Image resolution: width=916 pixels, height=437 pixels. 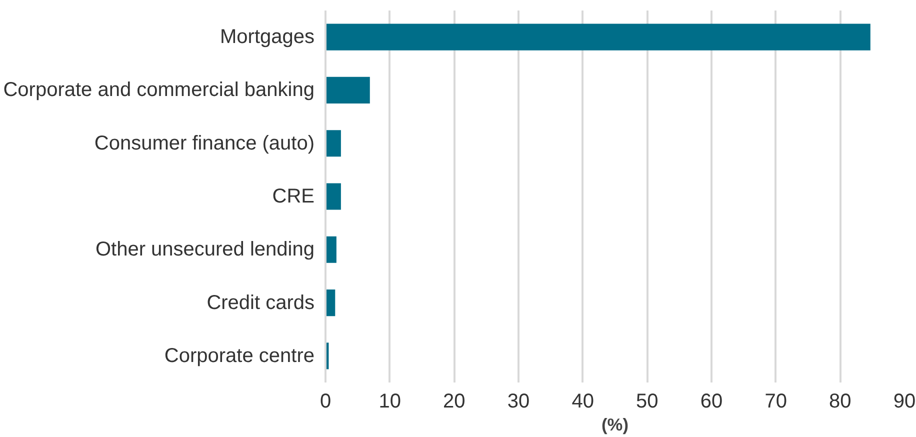 I want to click on x-tick-label: 0, so click(x=326, y=401).